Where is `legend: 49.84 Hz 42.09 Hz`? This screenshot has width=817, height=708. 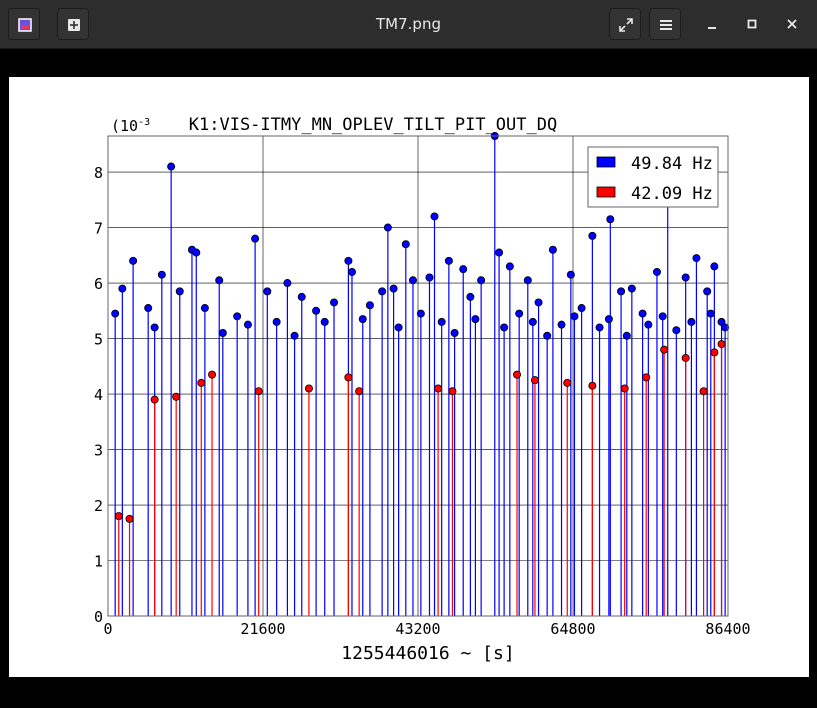 legend: 49.84 Hz 42.09 Hz is located at coordinates (653, 177).